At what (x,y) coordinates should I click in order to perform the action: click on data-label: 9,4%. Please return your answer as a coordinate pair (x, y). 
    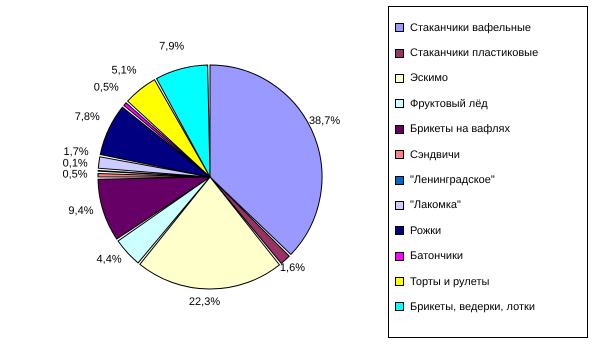
    Looking at the image, I should click on (81, 210).